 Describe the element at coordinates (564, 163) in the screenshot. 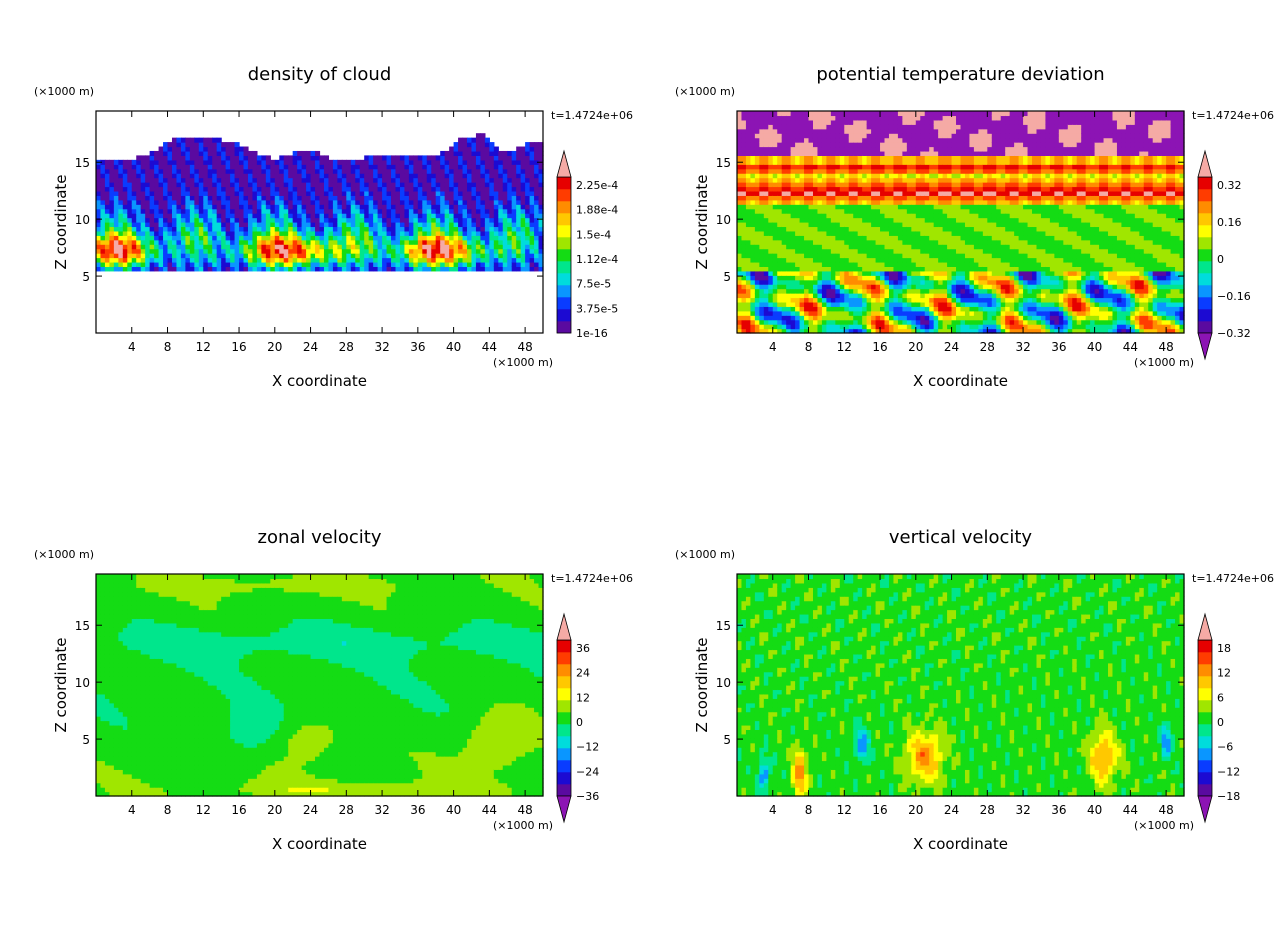

I see `colorbar-over-arrow` at that location.